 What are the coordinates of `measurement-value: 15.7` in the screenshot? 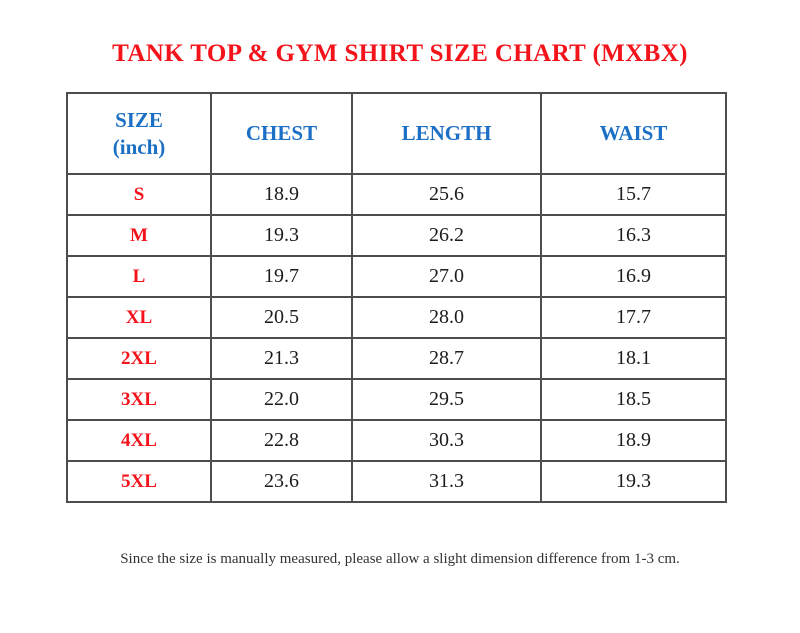 It's located at (633, 194).